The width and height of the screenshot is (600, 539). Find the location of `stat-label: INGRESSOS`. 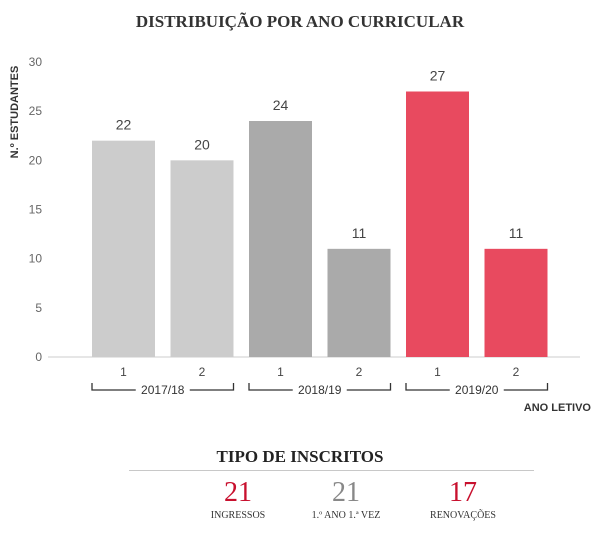

stat-label: INGRESSOS is located at coordinates (238, 515).